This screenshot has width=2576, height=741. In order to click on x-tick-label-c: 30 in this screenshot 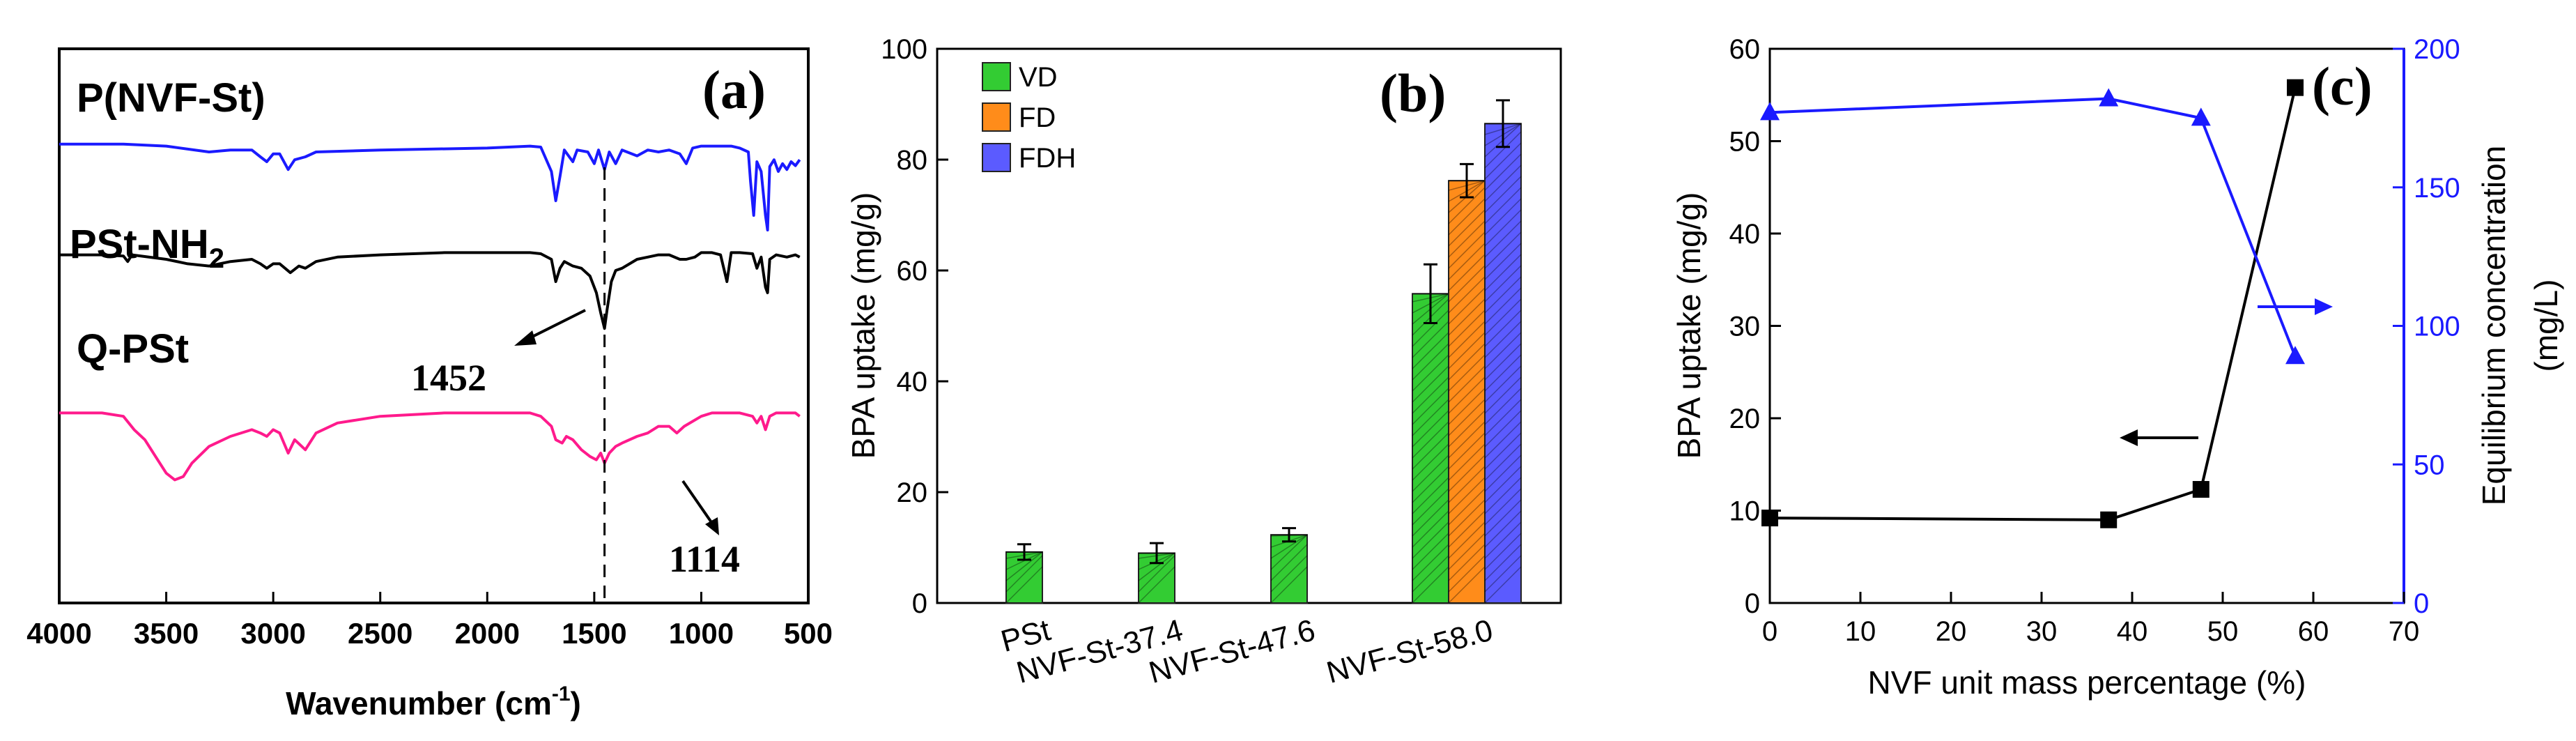, I will do `click(2042, 631)`.